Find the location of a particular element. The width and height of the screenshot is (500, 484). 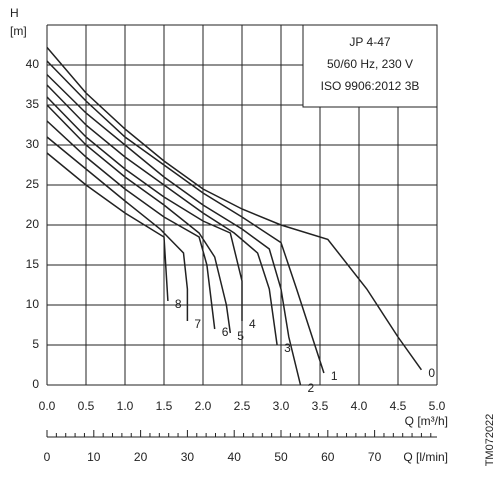

y-tick-label: 30 is located at coordinates (33, 144).